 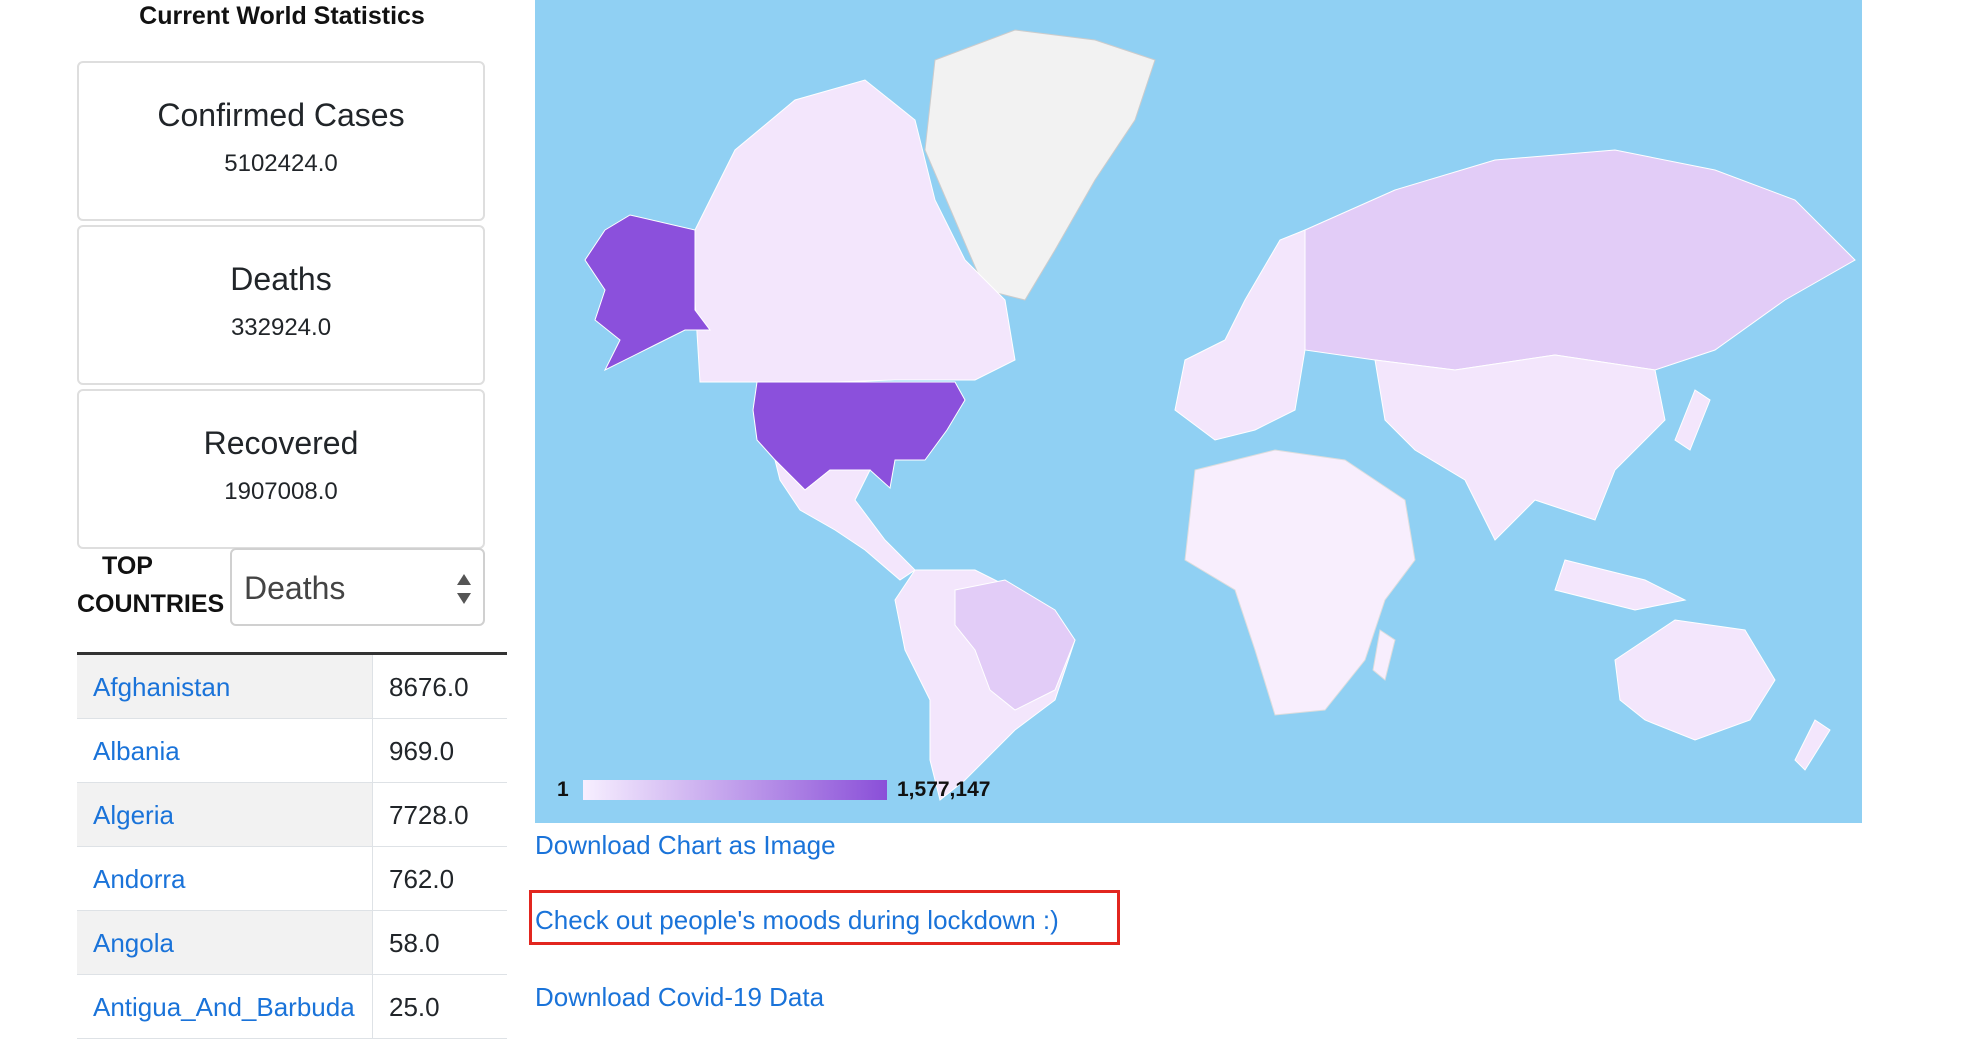 I want to click on metric-select-value: Deaths, so click(x=295, y=588).